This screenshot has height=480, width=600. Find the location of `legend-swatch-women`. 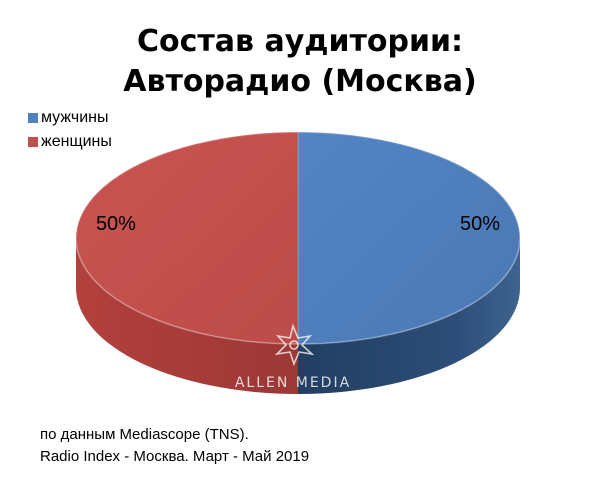

legend-swatch-women is located at coordinates (33, 142).